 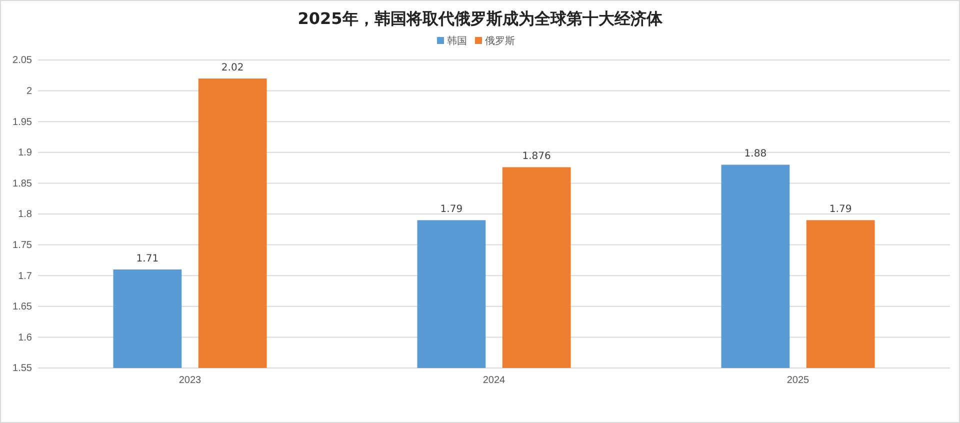 I want to click on y-tick-label: 1.55, so click(x=22, y=368).